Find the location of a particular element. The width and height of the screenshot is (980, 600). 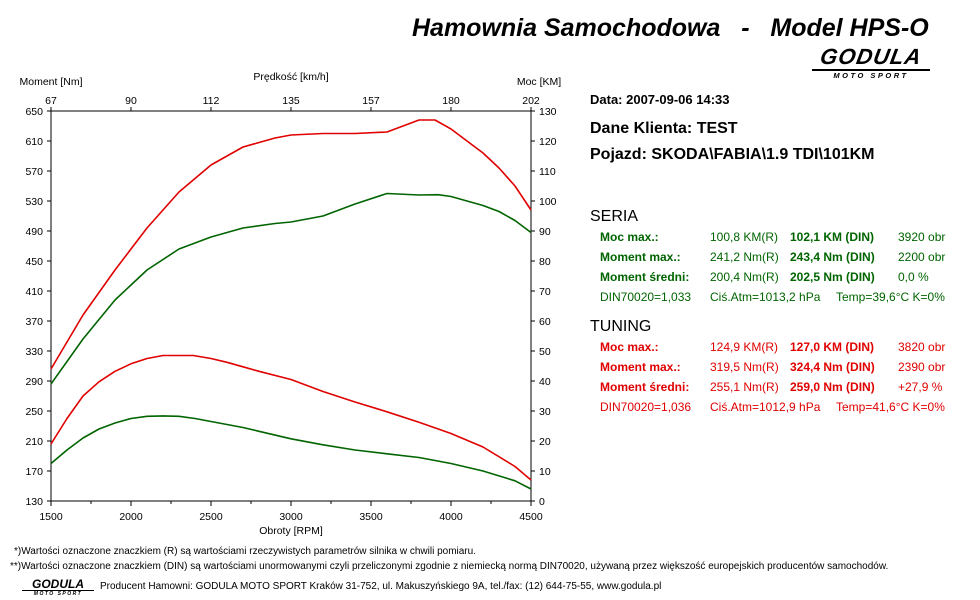

y-left-tick-label: 490 is located at coordinates (34, 232).